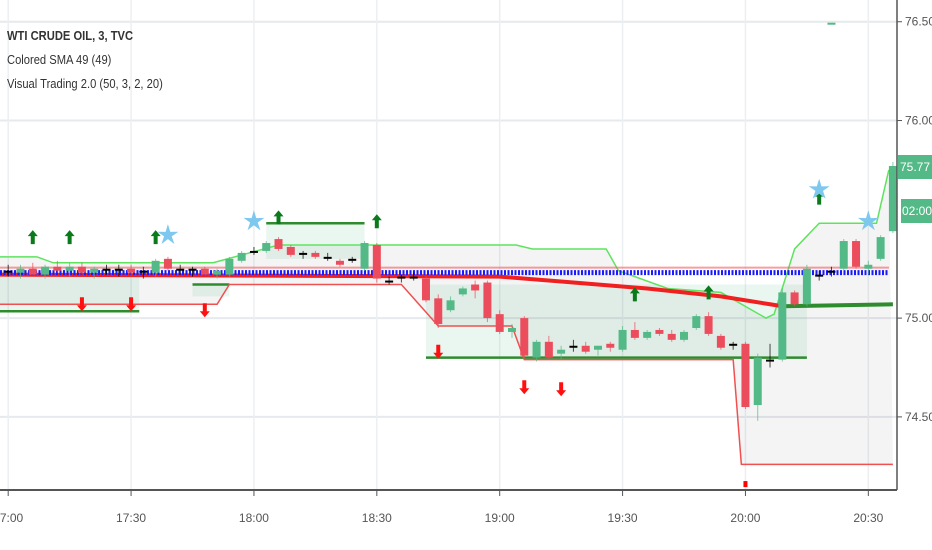 The image size is (932, 550). I want to click on x-tick-label: 20:00, so click(745, 518).